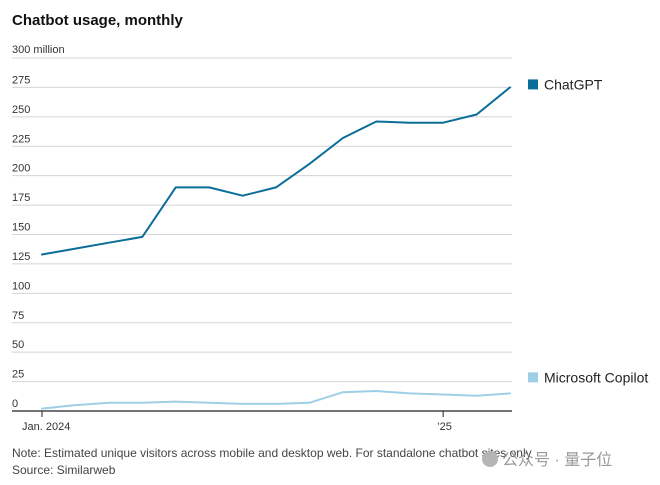 This screenshot has width=660, height=485. What do you see at coordinates (18, 375) in the screenshot?
I see `y-tick-label: 25` at bounding box center [18, 375].